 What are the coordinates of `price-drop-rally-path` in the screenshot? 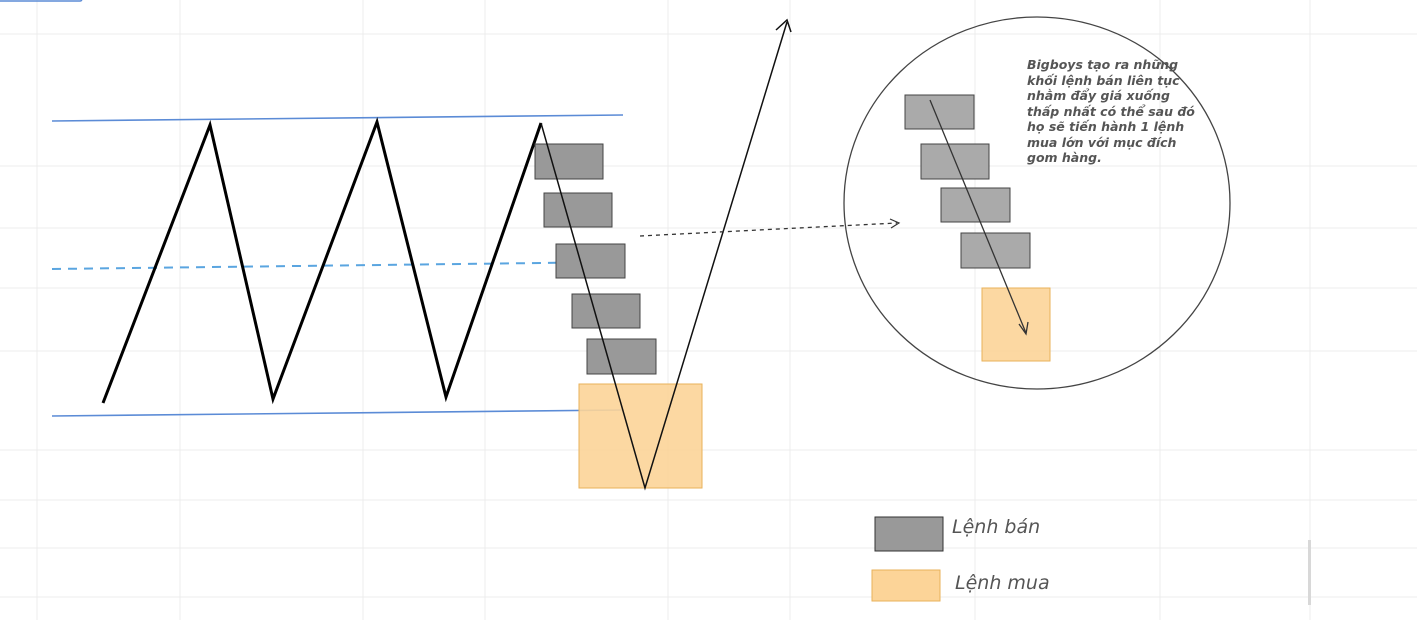 It's located at (664, 256).